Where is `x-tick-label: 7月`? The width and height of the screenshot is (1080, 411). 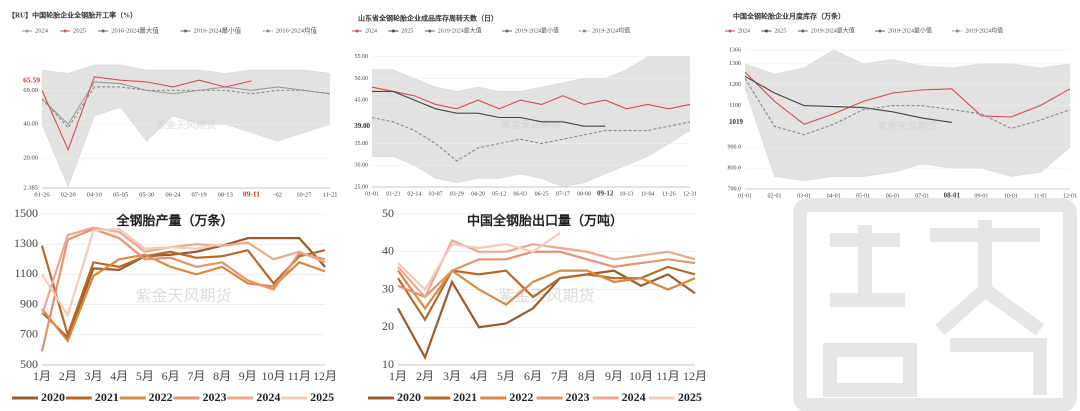 x-tick-label: 7月 is located at coordinates (196, 376).